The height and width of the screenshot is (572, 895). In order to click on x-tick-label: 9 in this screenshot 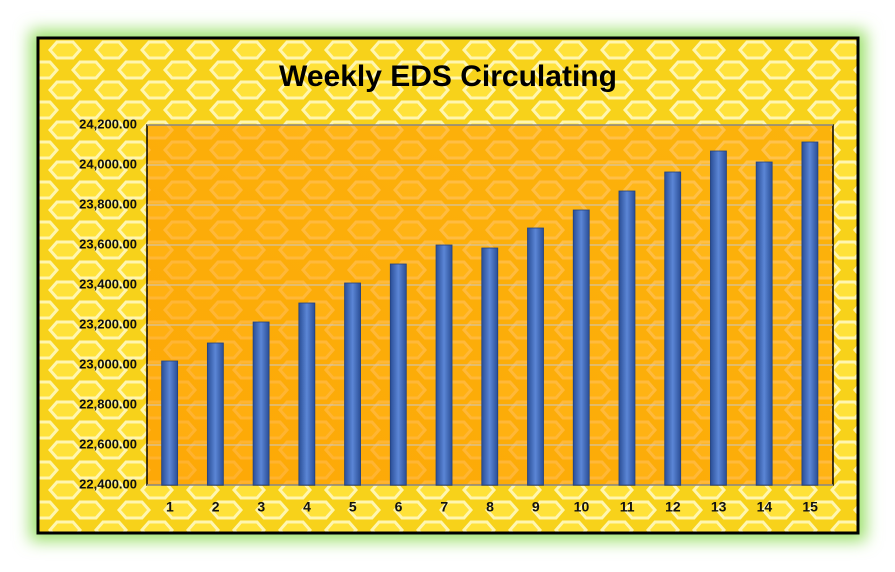, I will do `click(536, 507)`.